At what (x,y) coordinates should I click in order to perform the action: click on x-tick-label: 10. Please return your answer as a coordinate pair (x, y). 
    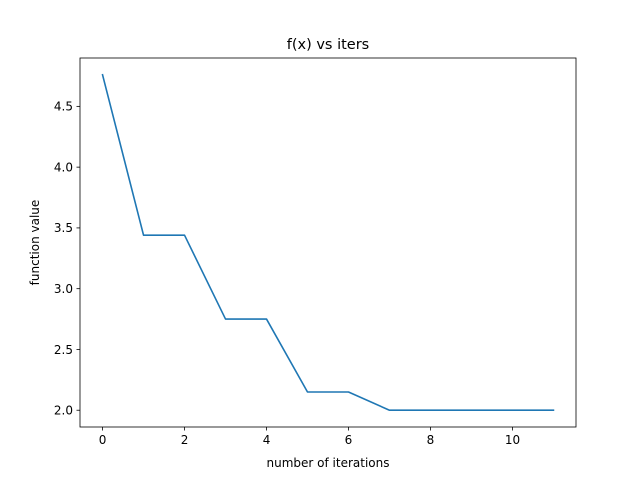
    Looking at the image, I should click on (512, 440).